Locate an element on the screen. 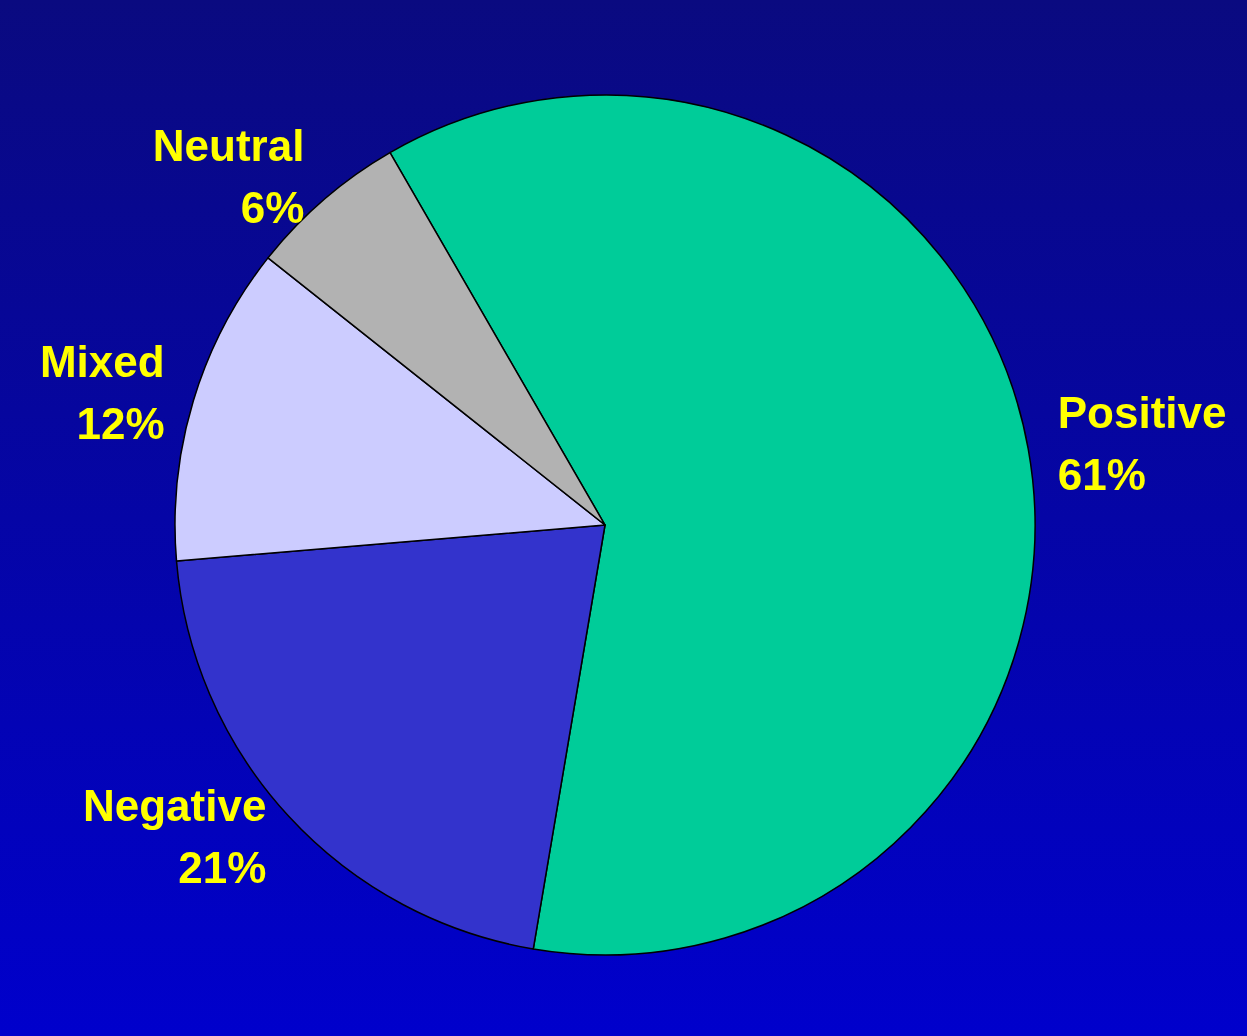  slice-label: Negative is located at coordinates (174, 805).